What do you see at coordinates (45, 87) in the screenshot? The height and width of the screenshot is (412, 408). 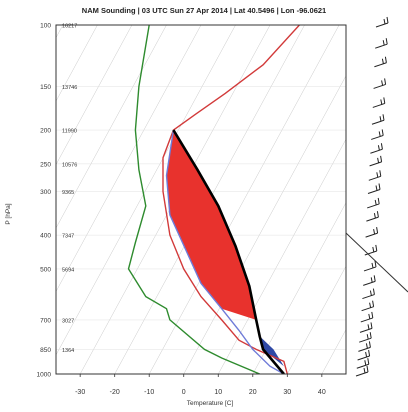 I see `y-tick-label: 150` at bounding box center [45, 87].